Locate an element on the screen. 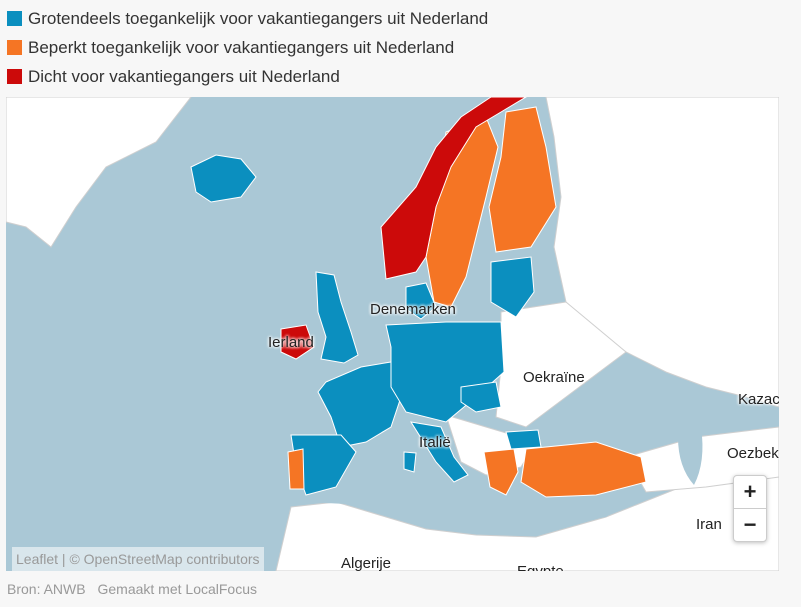 The height and width of the screenshot is (607, 801). country-ireland is located at coordinates (297, 342).